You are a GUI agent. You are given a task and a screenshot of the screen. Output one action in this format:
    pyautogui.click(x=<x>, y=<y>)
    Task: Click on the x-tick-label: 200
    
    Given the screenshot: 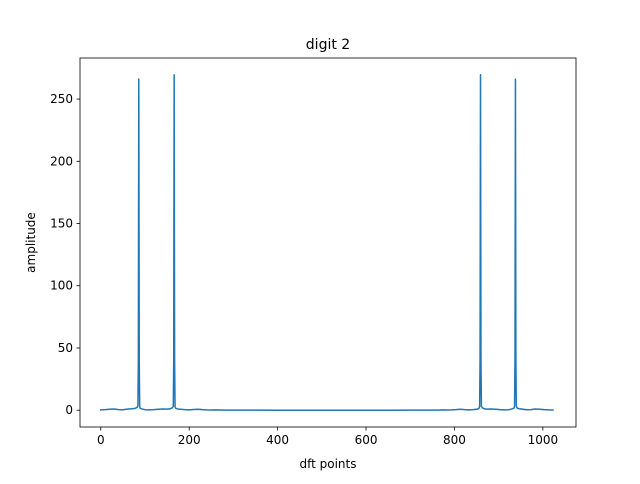 What is the action you would take?
    pyautogui.click(x=189, y=440)
    